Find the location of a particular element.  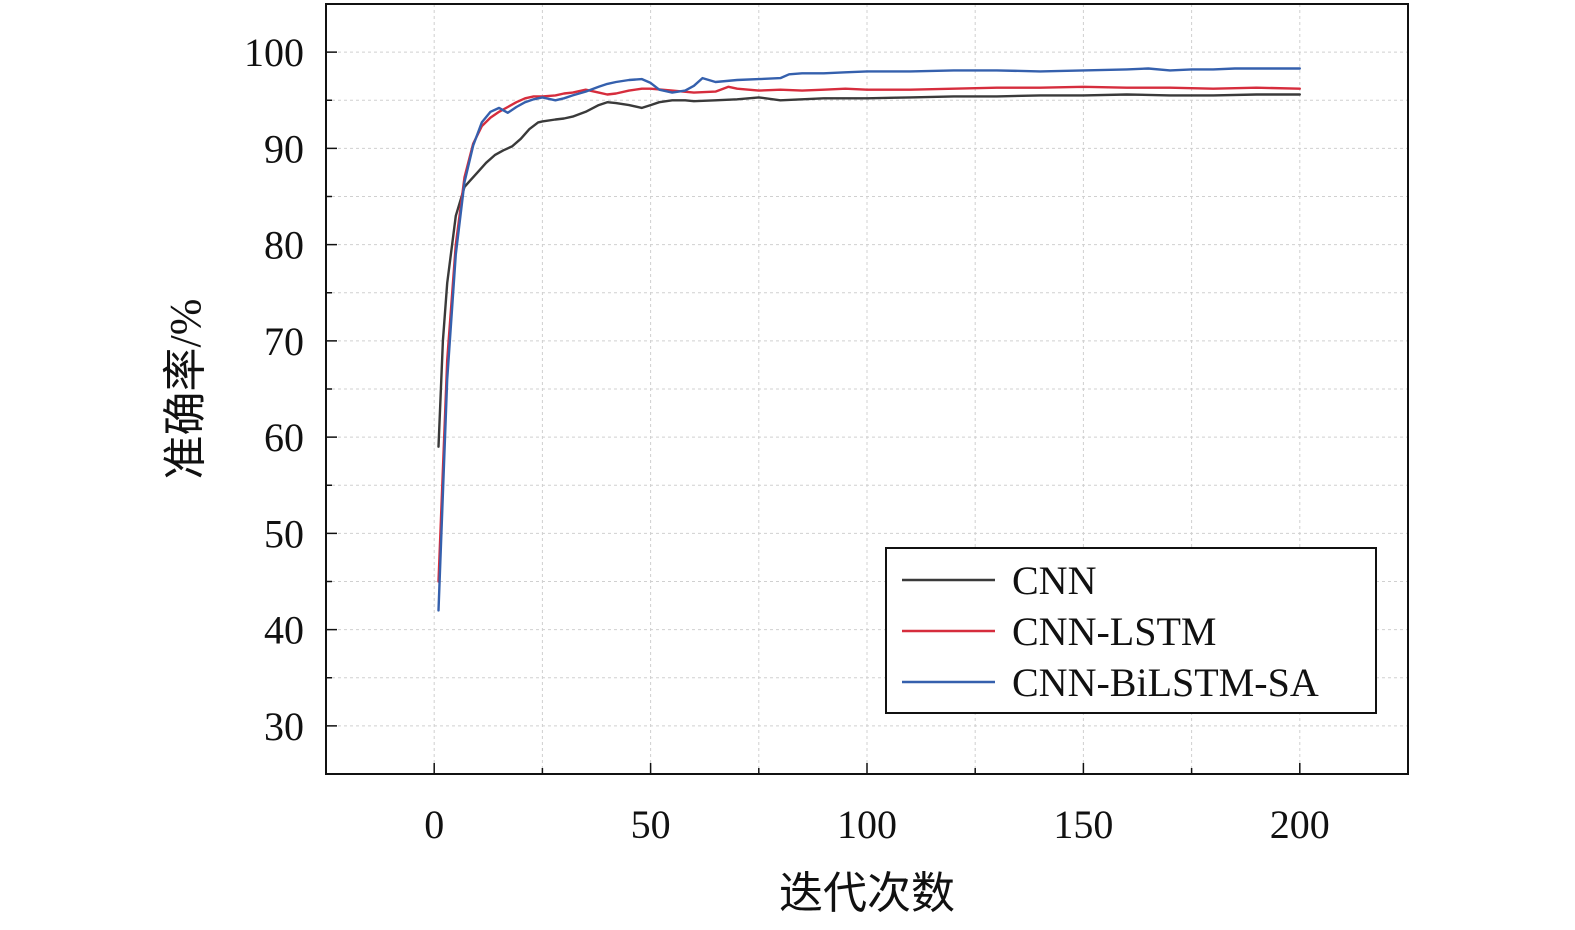

x-tick-label: 0 is located at coordinates (434, 824).